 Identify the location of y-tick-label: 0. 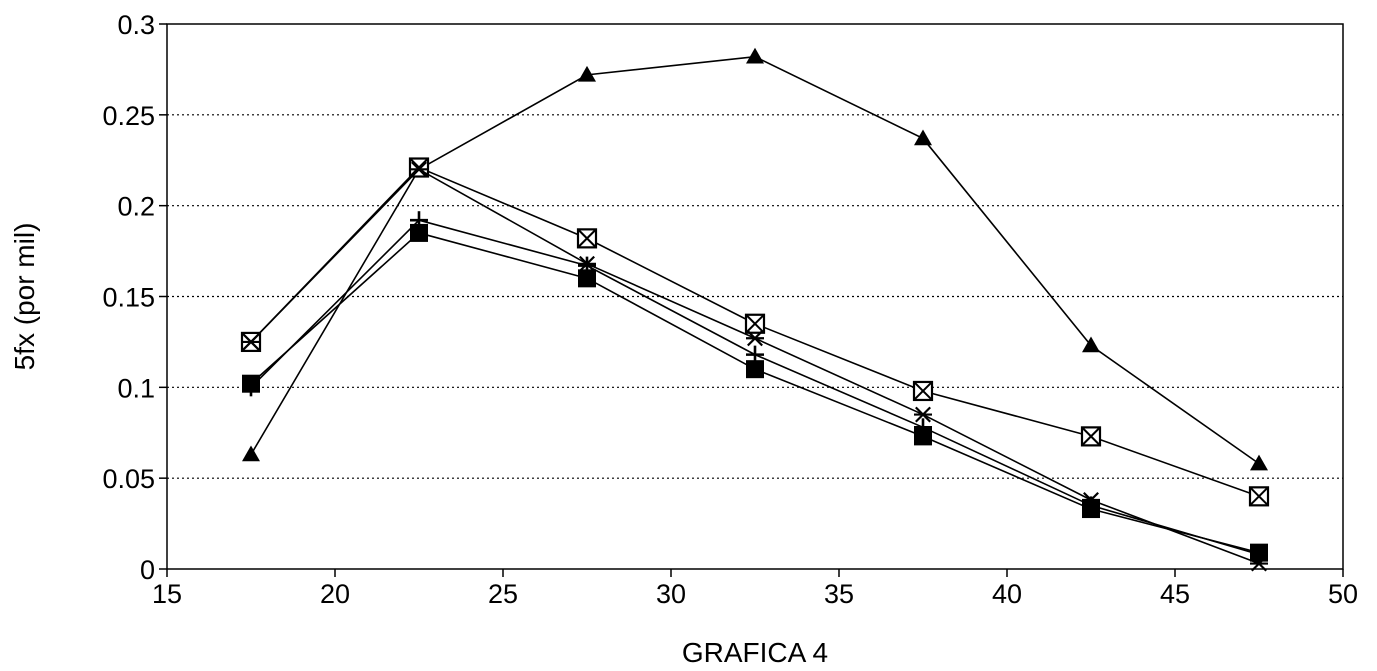
(147, 570).